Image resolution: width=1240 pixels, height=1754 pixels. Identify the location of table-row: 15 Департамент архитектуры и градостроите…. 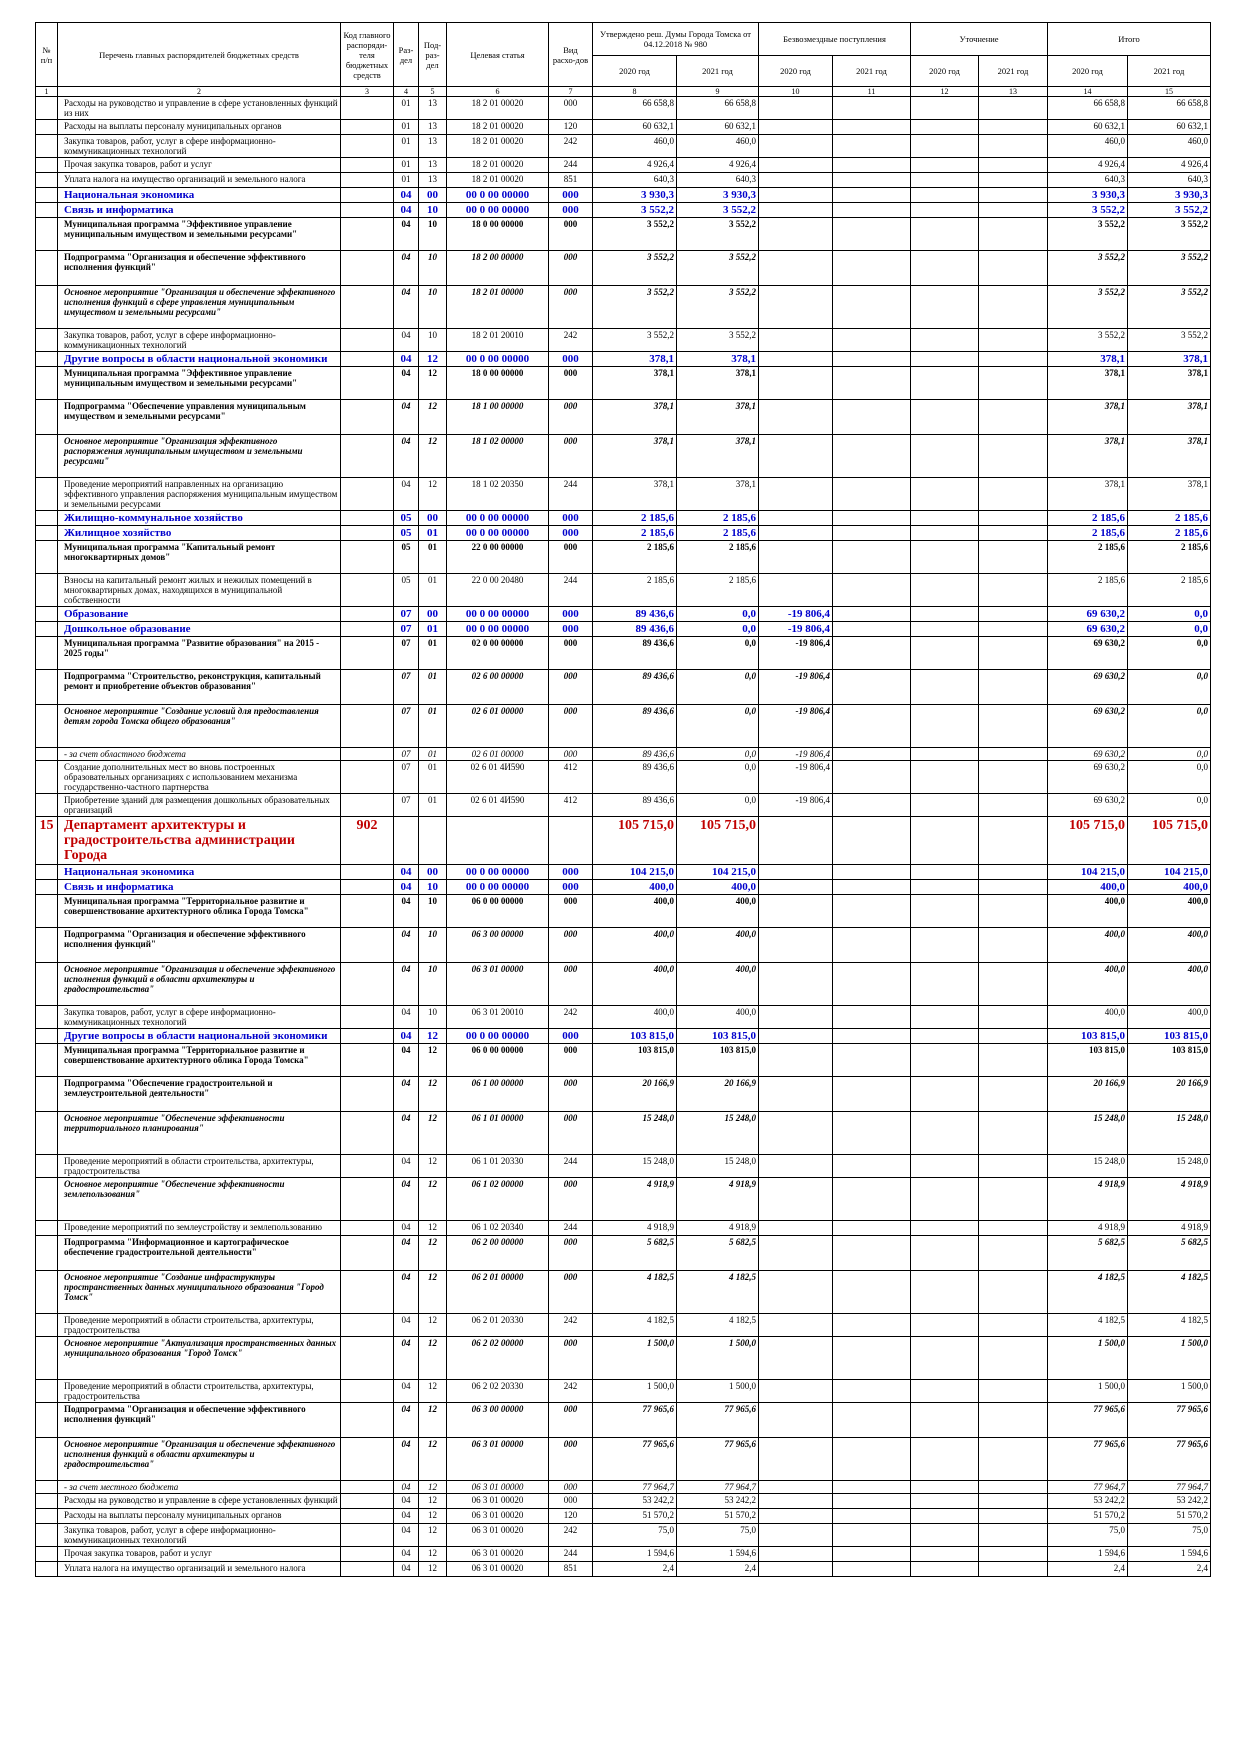
(623, 840).